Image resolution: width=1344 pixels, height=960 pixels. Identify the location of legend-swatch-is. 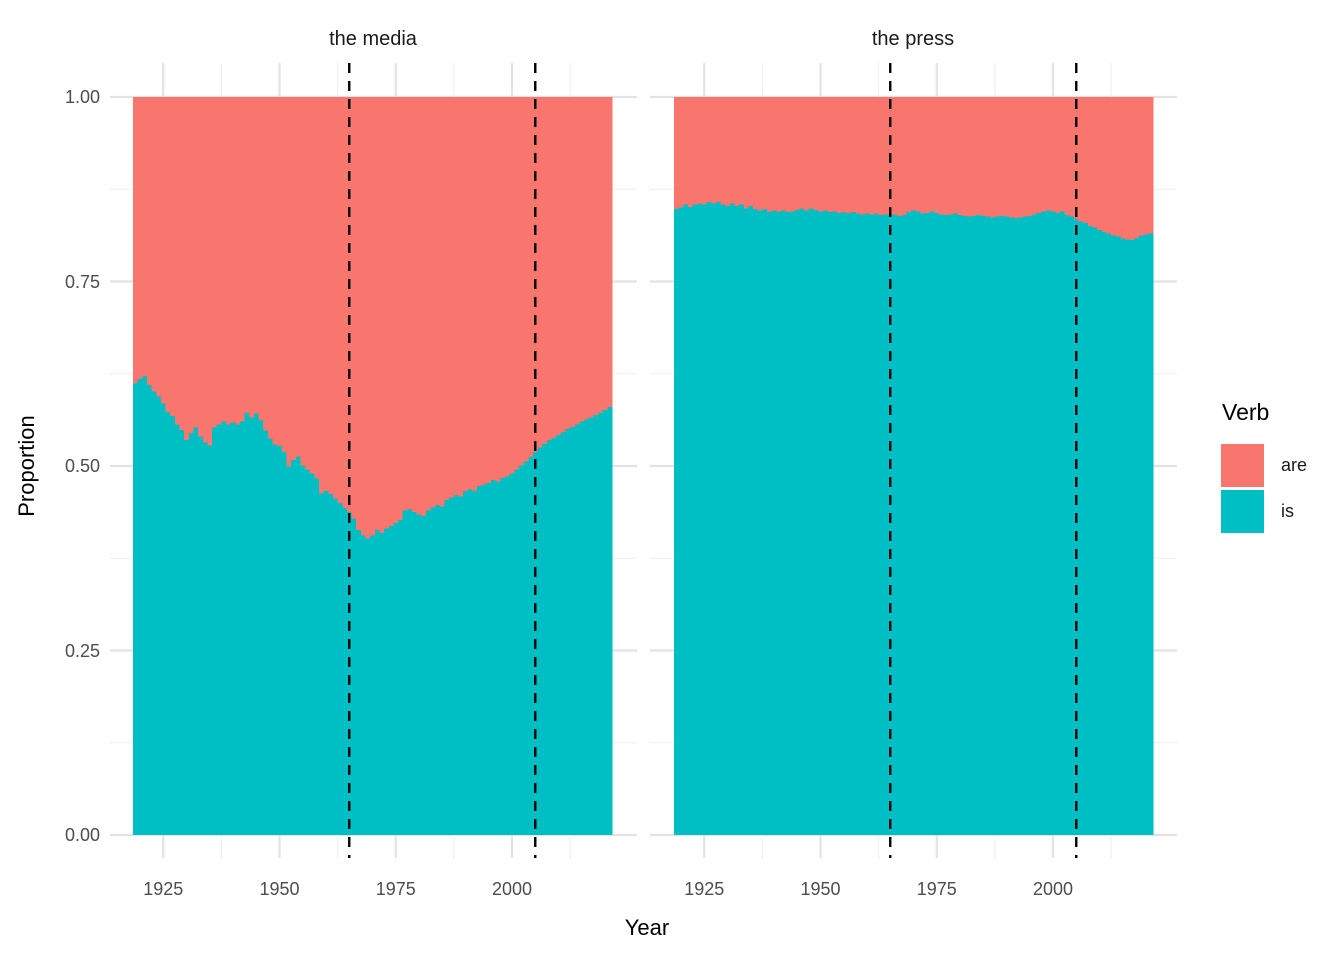
(1242, 511).